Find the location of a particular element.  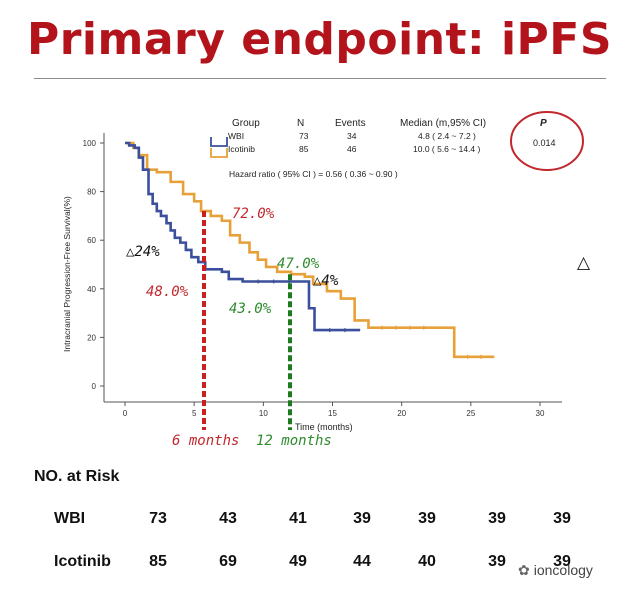

table-row-wbi-group: WBI is located at coordinates (236, 136).